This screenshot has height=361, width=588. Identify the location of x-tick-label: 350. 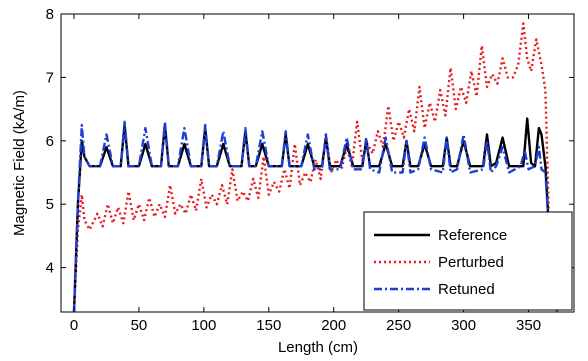
(528, 325).